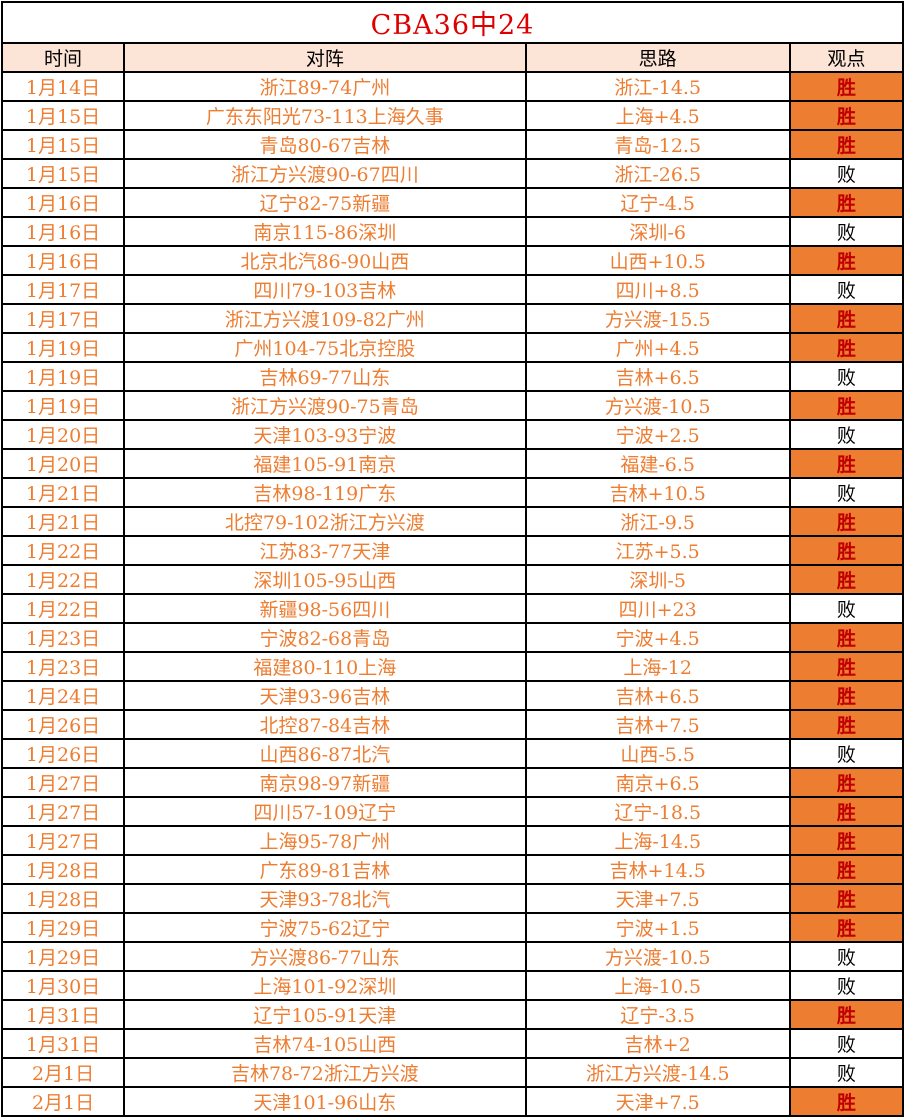  I want to click on line-cell: 辽宁-18.5, so click(657, 811).